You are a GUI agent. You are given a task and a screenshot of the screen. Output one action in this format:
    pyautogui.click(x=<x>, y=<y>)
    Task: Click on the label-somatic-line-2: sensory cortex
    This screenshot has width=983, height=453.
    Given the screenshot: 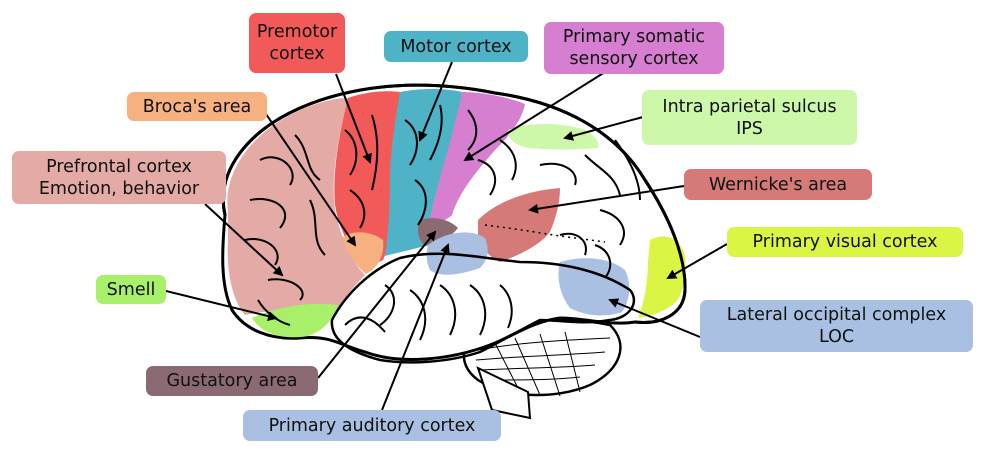 What is the action you would take?
    pyautogui.click(x=634, y=59)
    